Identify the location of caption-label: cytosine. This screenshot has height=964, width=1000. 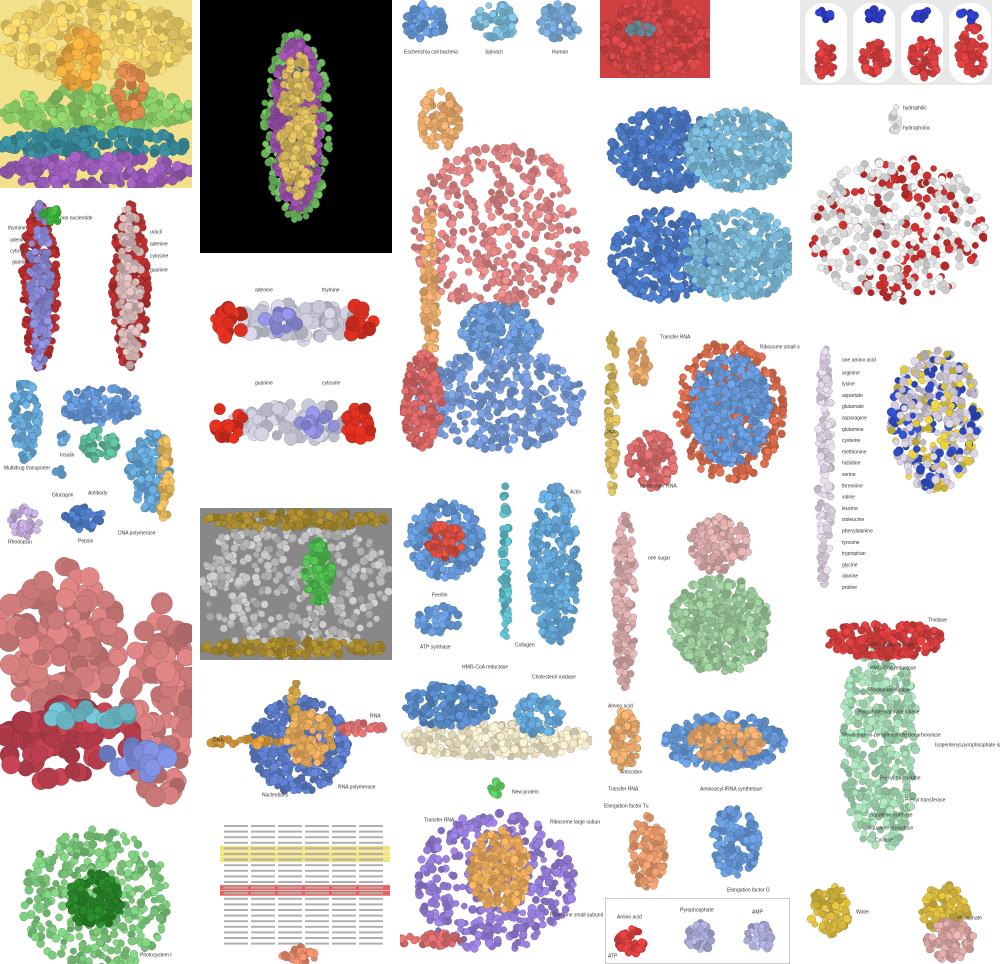
(19, 251).